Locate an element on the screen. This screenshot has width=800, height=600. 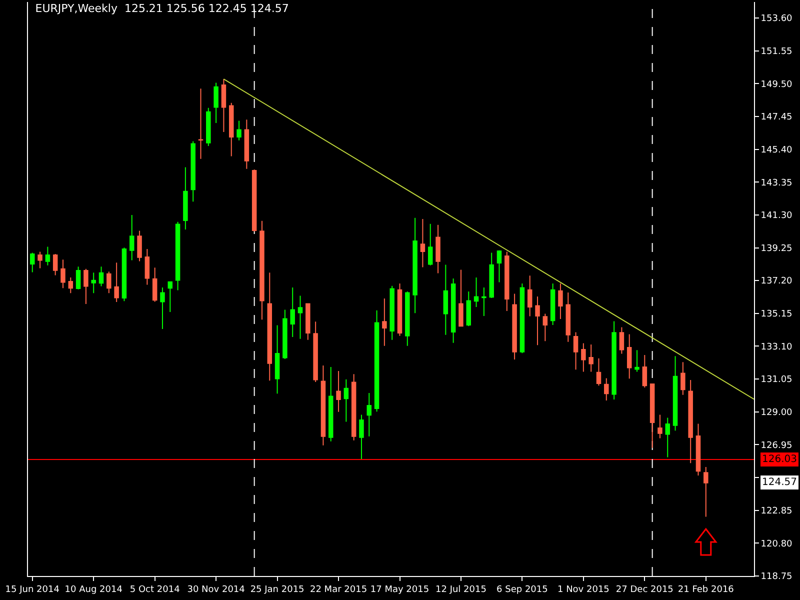
y-tick-label: 143.35 is located at coordinates (776, 183).